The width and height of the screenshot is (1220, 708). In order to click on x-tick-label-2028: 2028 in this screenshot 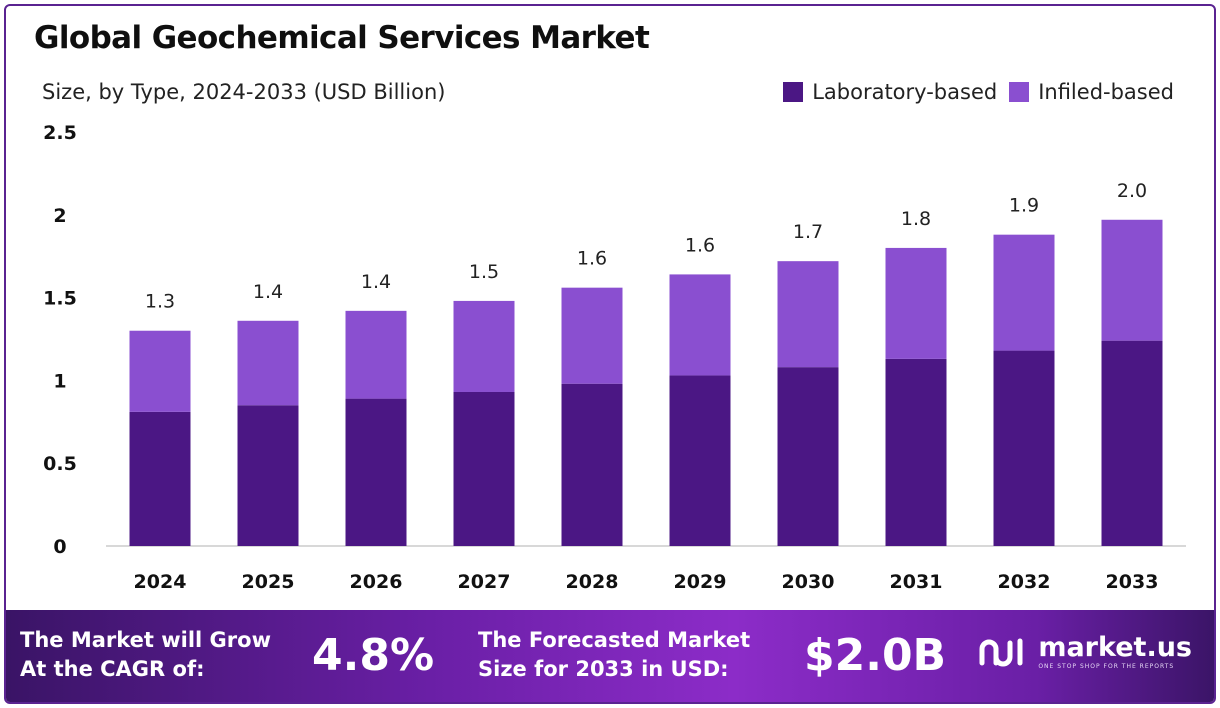, I will do `click(592, 582)`.